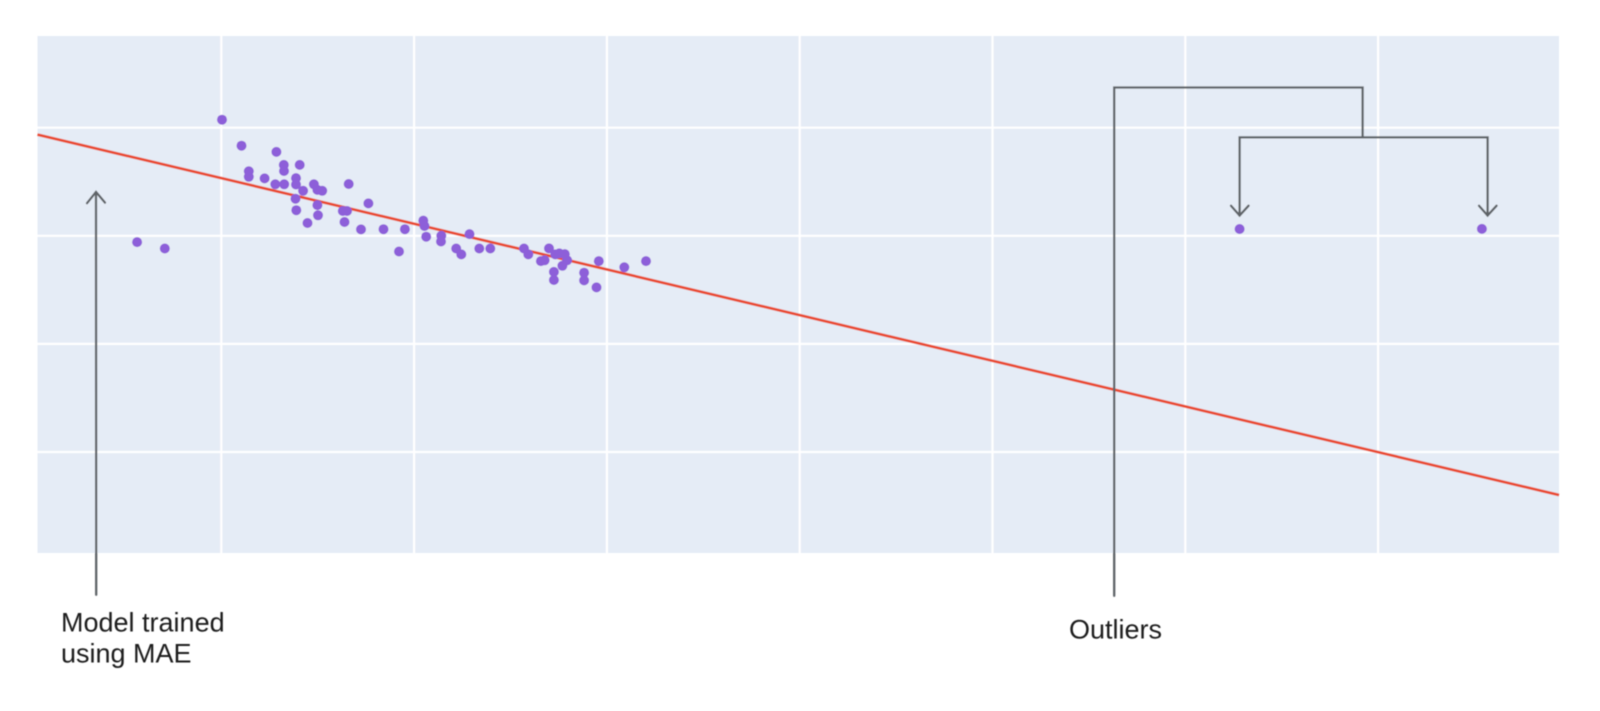  Describe the element at coordinates (143, 623) in the screenshot. I see `svg-text: Model trained` at that location.